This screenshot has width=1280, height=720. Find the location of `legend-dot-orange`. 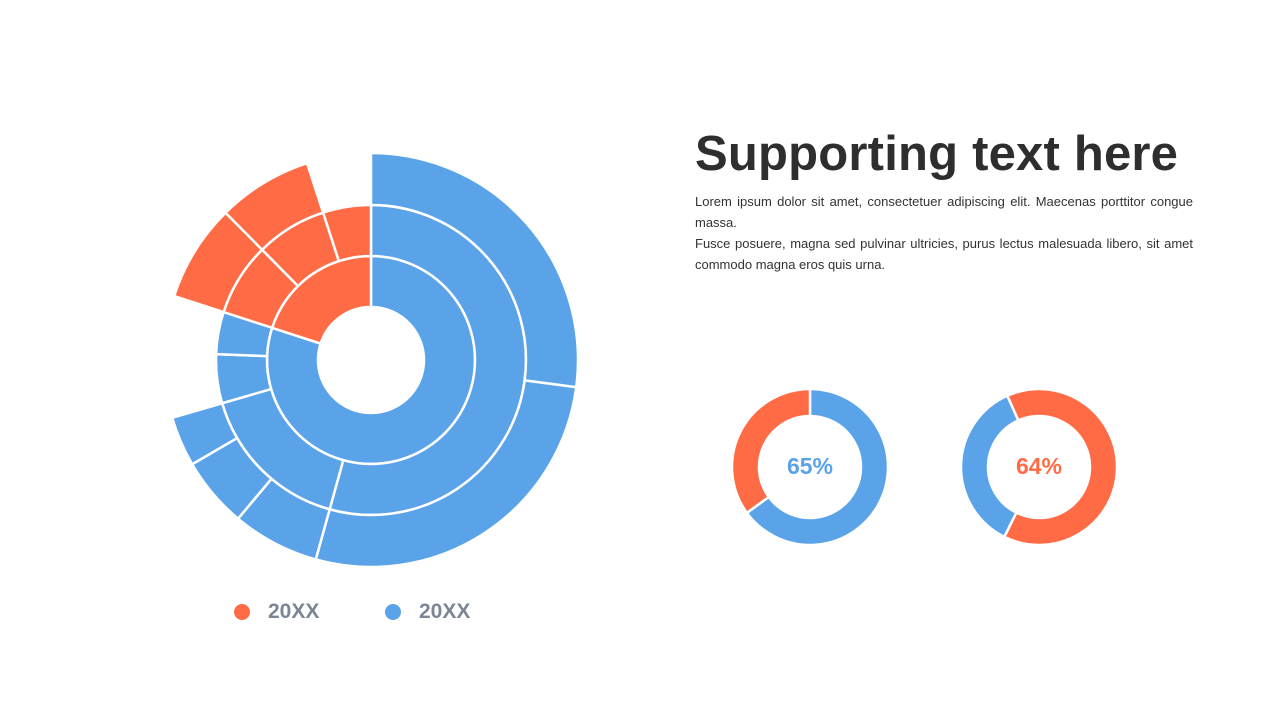

legend-dot-orange is located at coordinates (242, 612).